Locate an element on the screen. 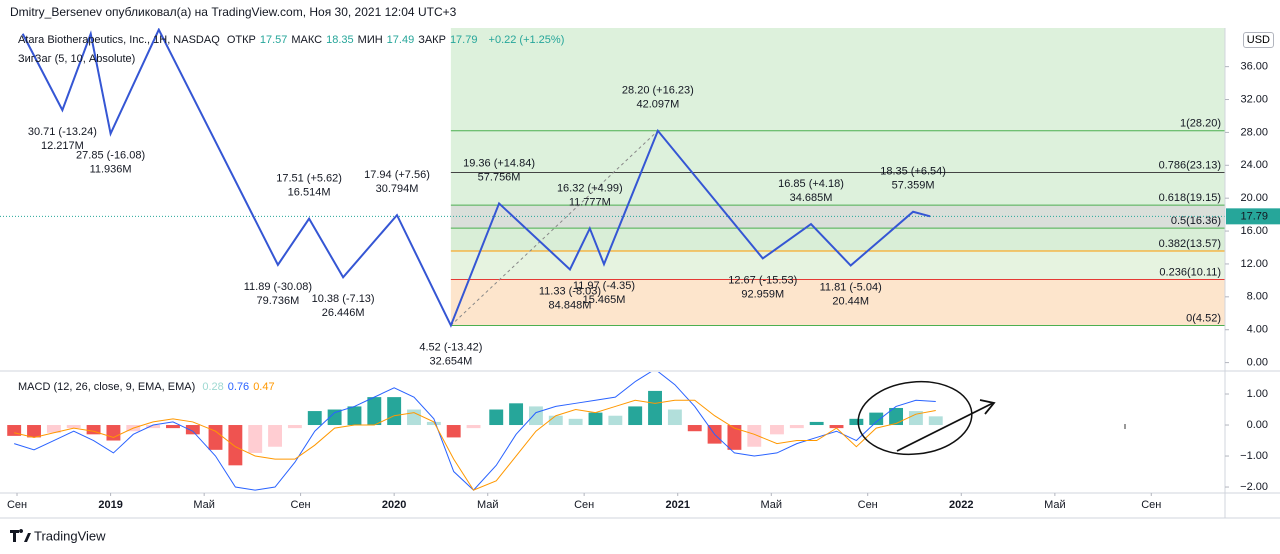  pivot-label: 17.94 (+7.56) is located at coordinates (397, 175).